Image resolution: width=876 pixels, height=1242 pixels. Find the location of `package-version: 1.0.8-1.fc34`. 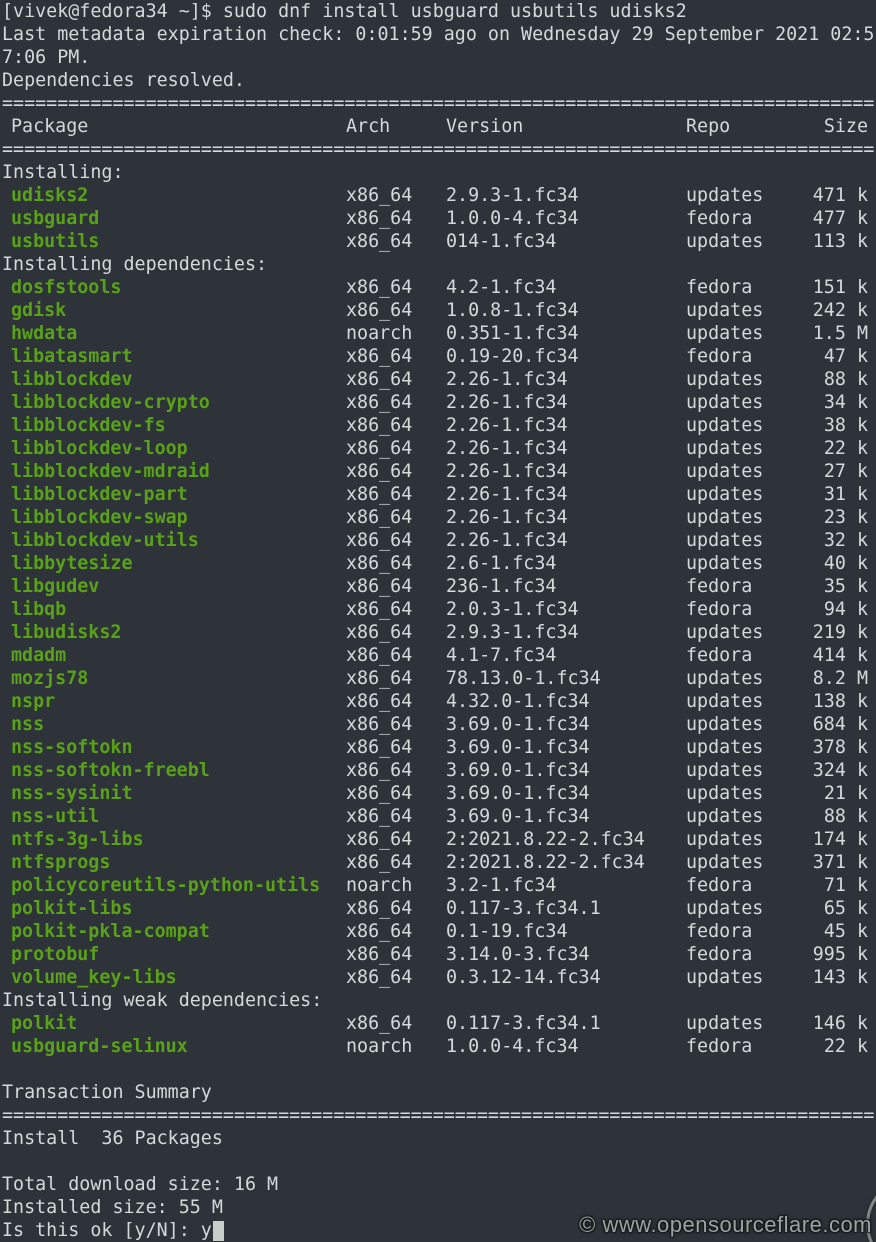

package-version: 1.0.8-1.fc34 is located at coordinates (512, 310).